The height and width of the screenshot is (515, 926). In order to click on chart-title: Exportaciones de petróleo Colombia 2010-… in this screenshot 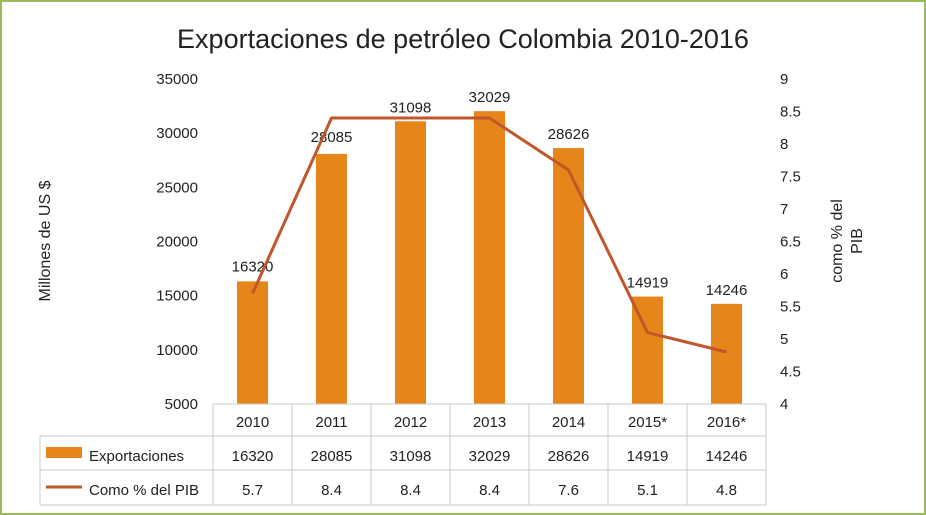, I will do `click(463, 39)`.